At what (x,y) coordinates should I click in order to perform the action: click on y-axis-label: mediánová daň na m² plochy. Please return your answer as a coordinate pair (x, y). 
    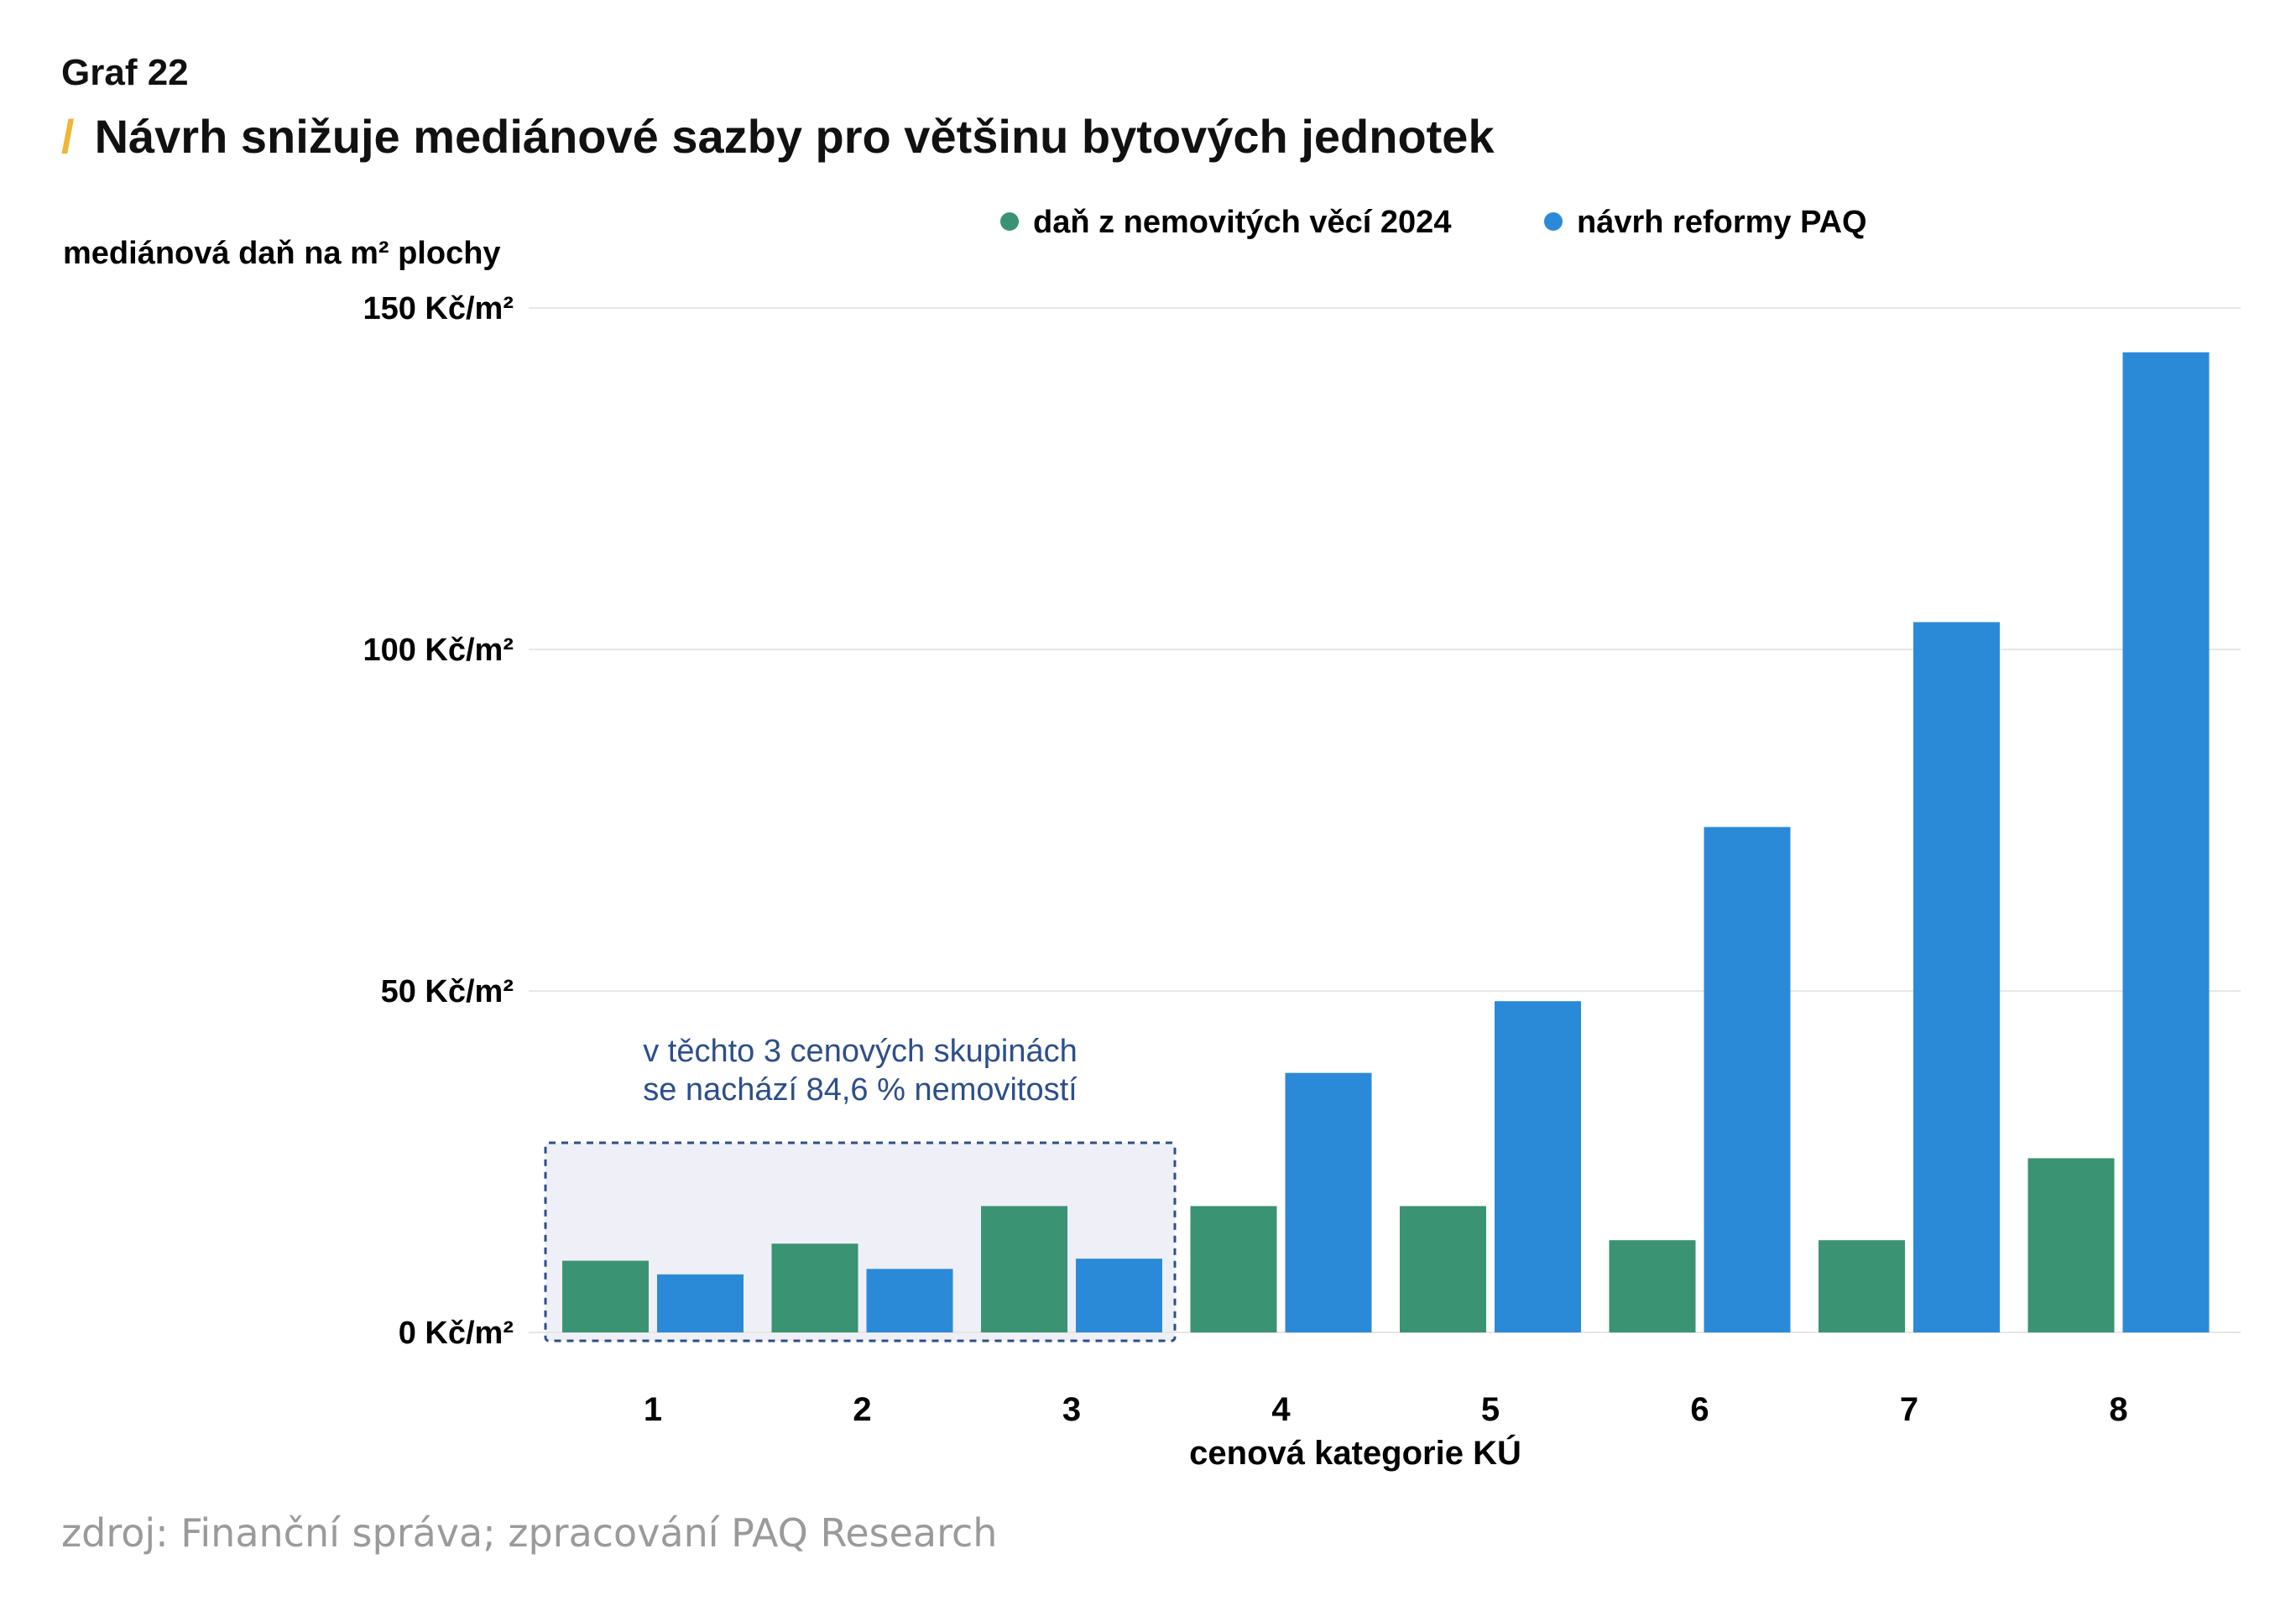
    Looking at the image, I should click on (282, 254).